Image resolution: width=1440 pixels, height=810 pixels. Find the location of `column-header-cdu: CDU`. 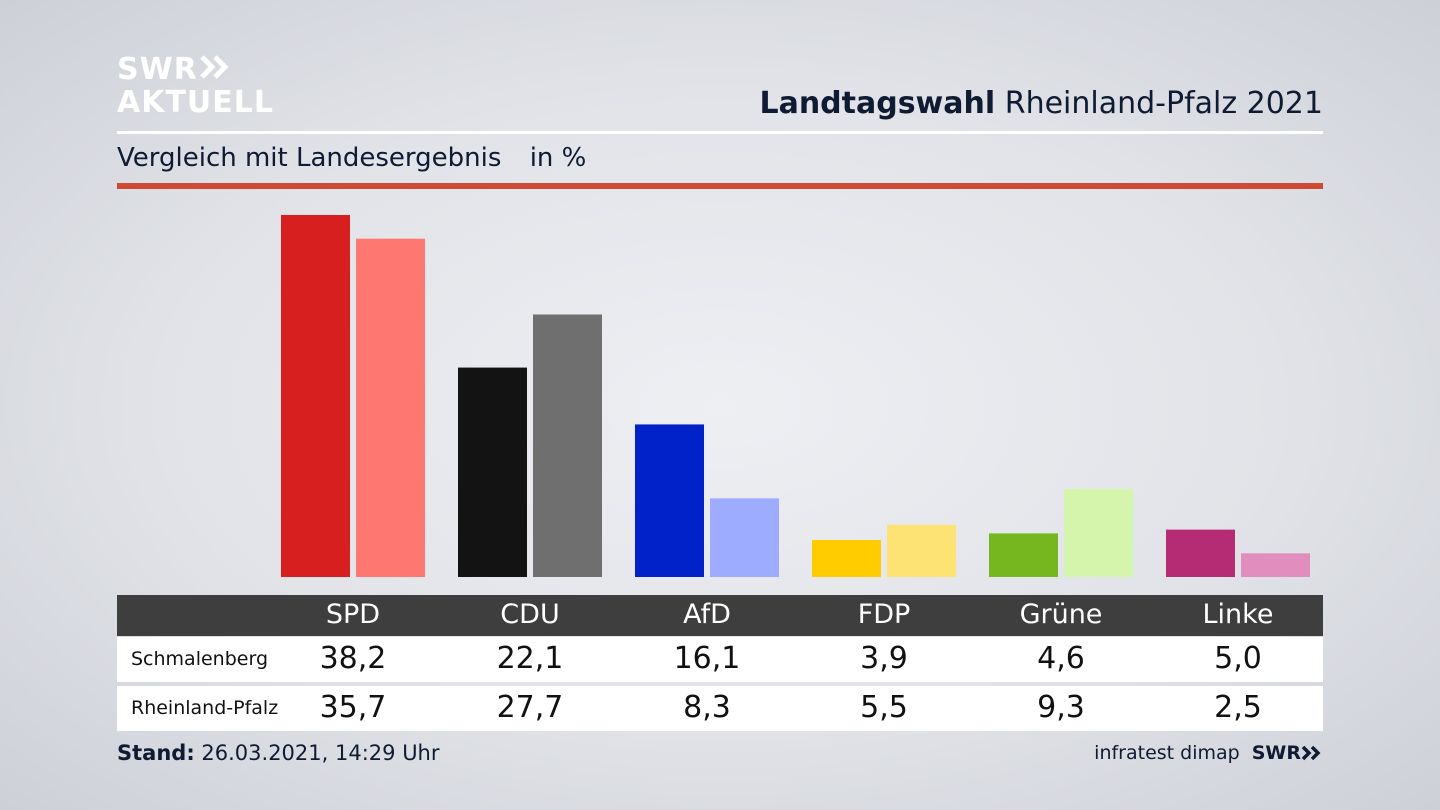

column-header-cdu: CDU is located at coordinates (530, 614).